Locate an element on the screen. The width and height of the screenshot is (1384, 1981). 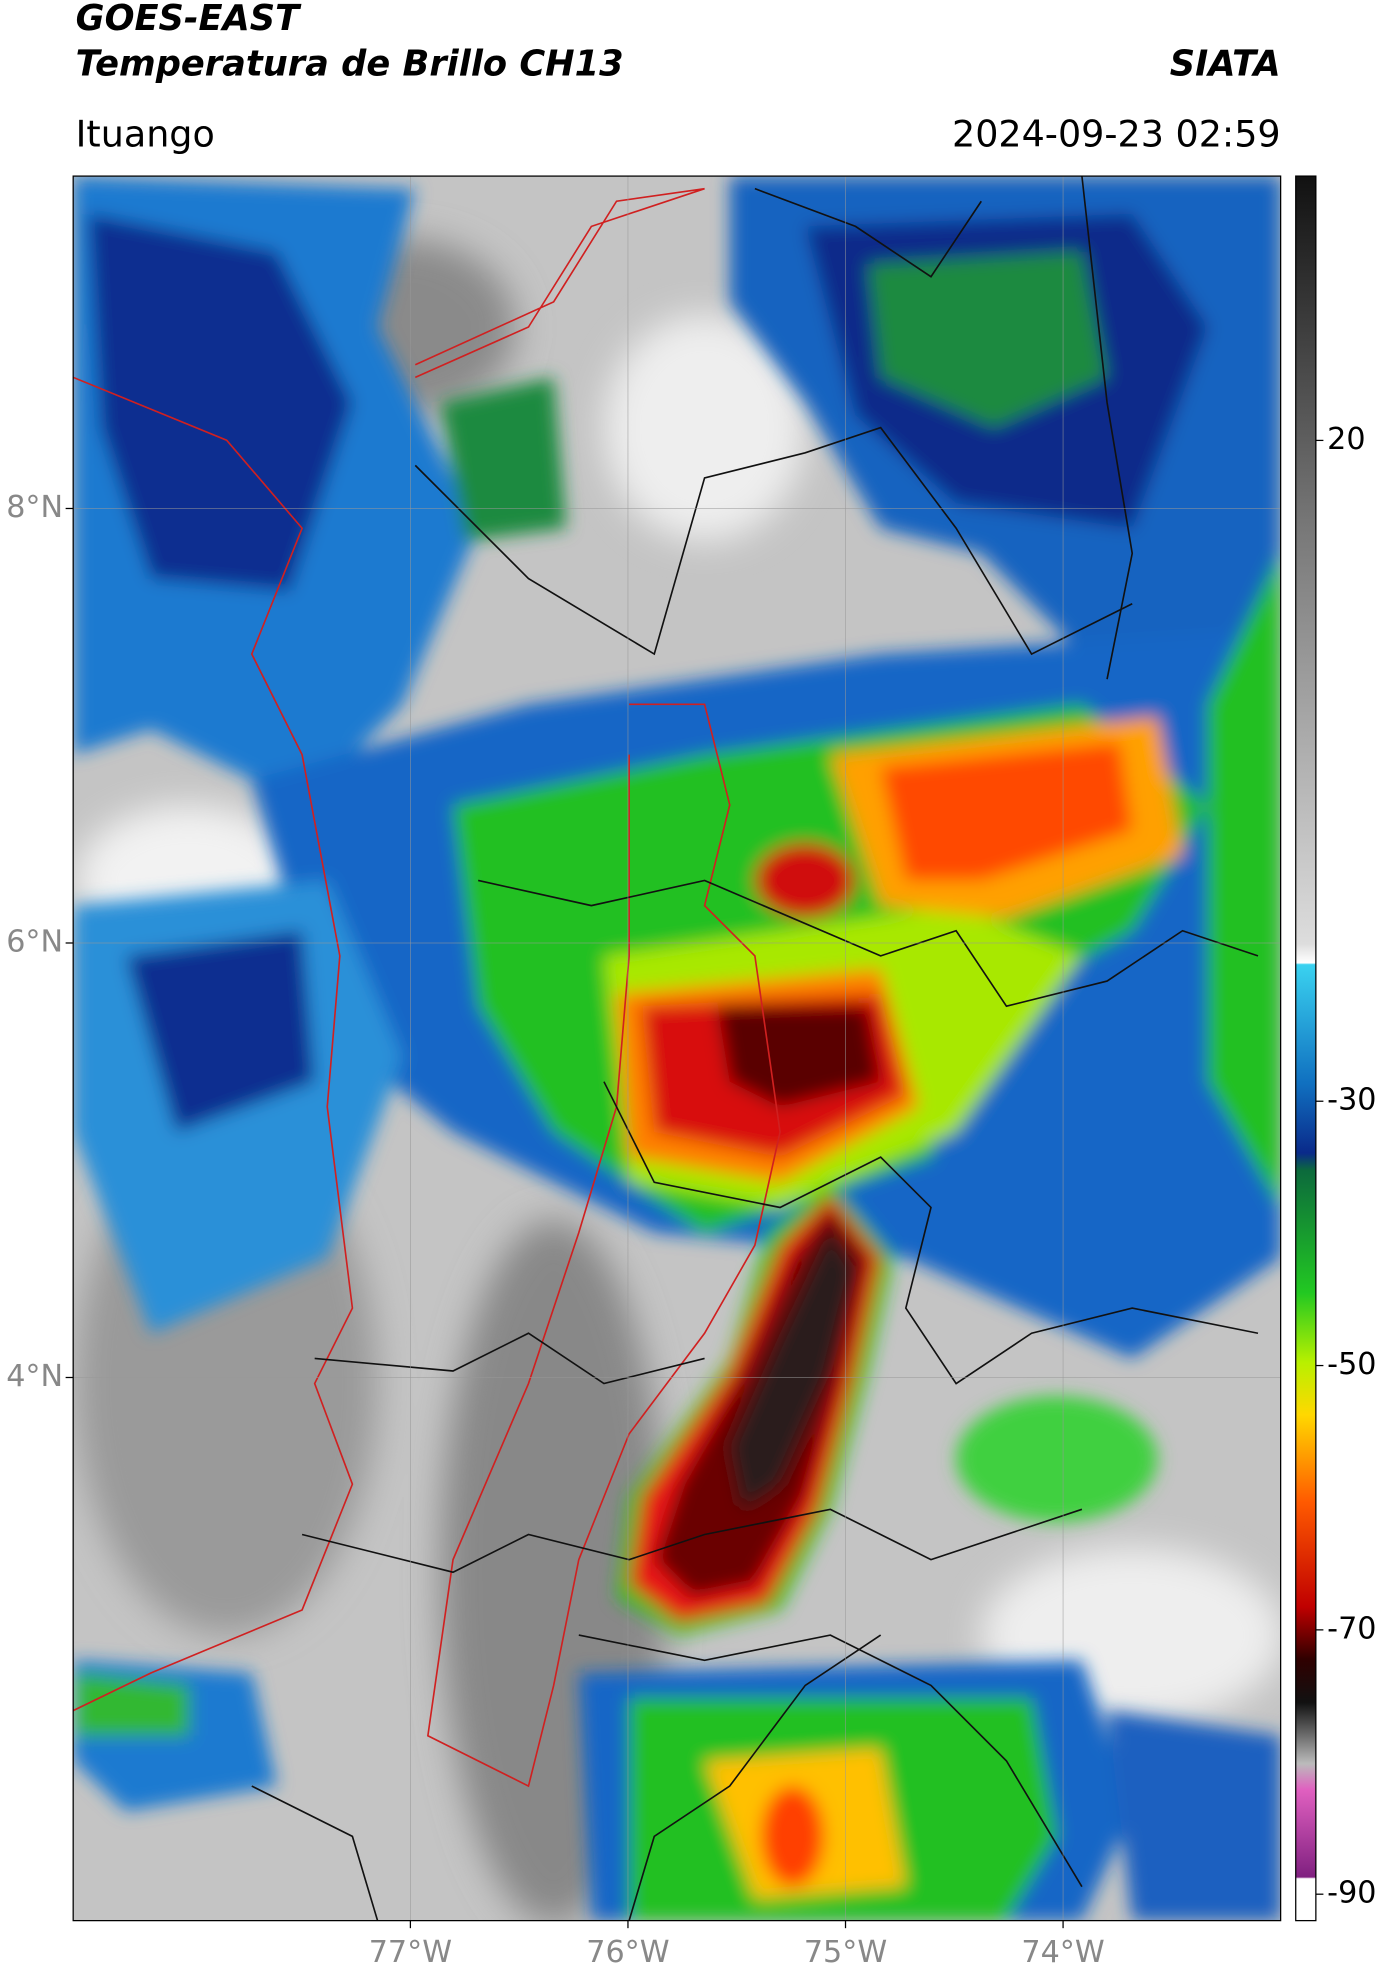
brand: SIATA is located at coordinates (1225, 63).